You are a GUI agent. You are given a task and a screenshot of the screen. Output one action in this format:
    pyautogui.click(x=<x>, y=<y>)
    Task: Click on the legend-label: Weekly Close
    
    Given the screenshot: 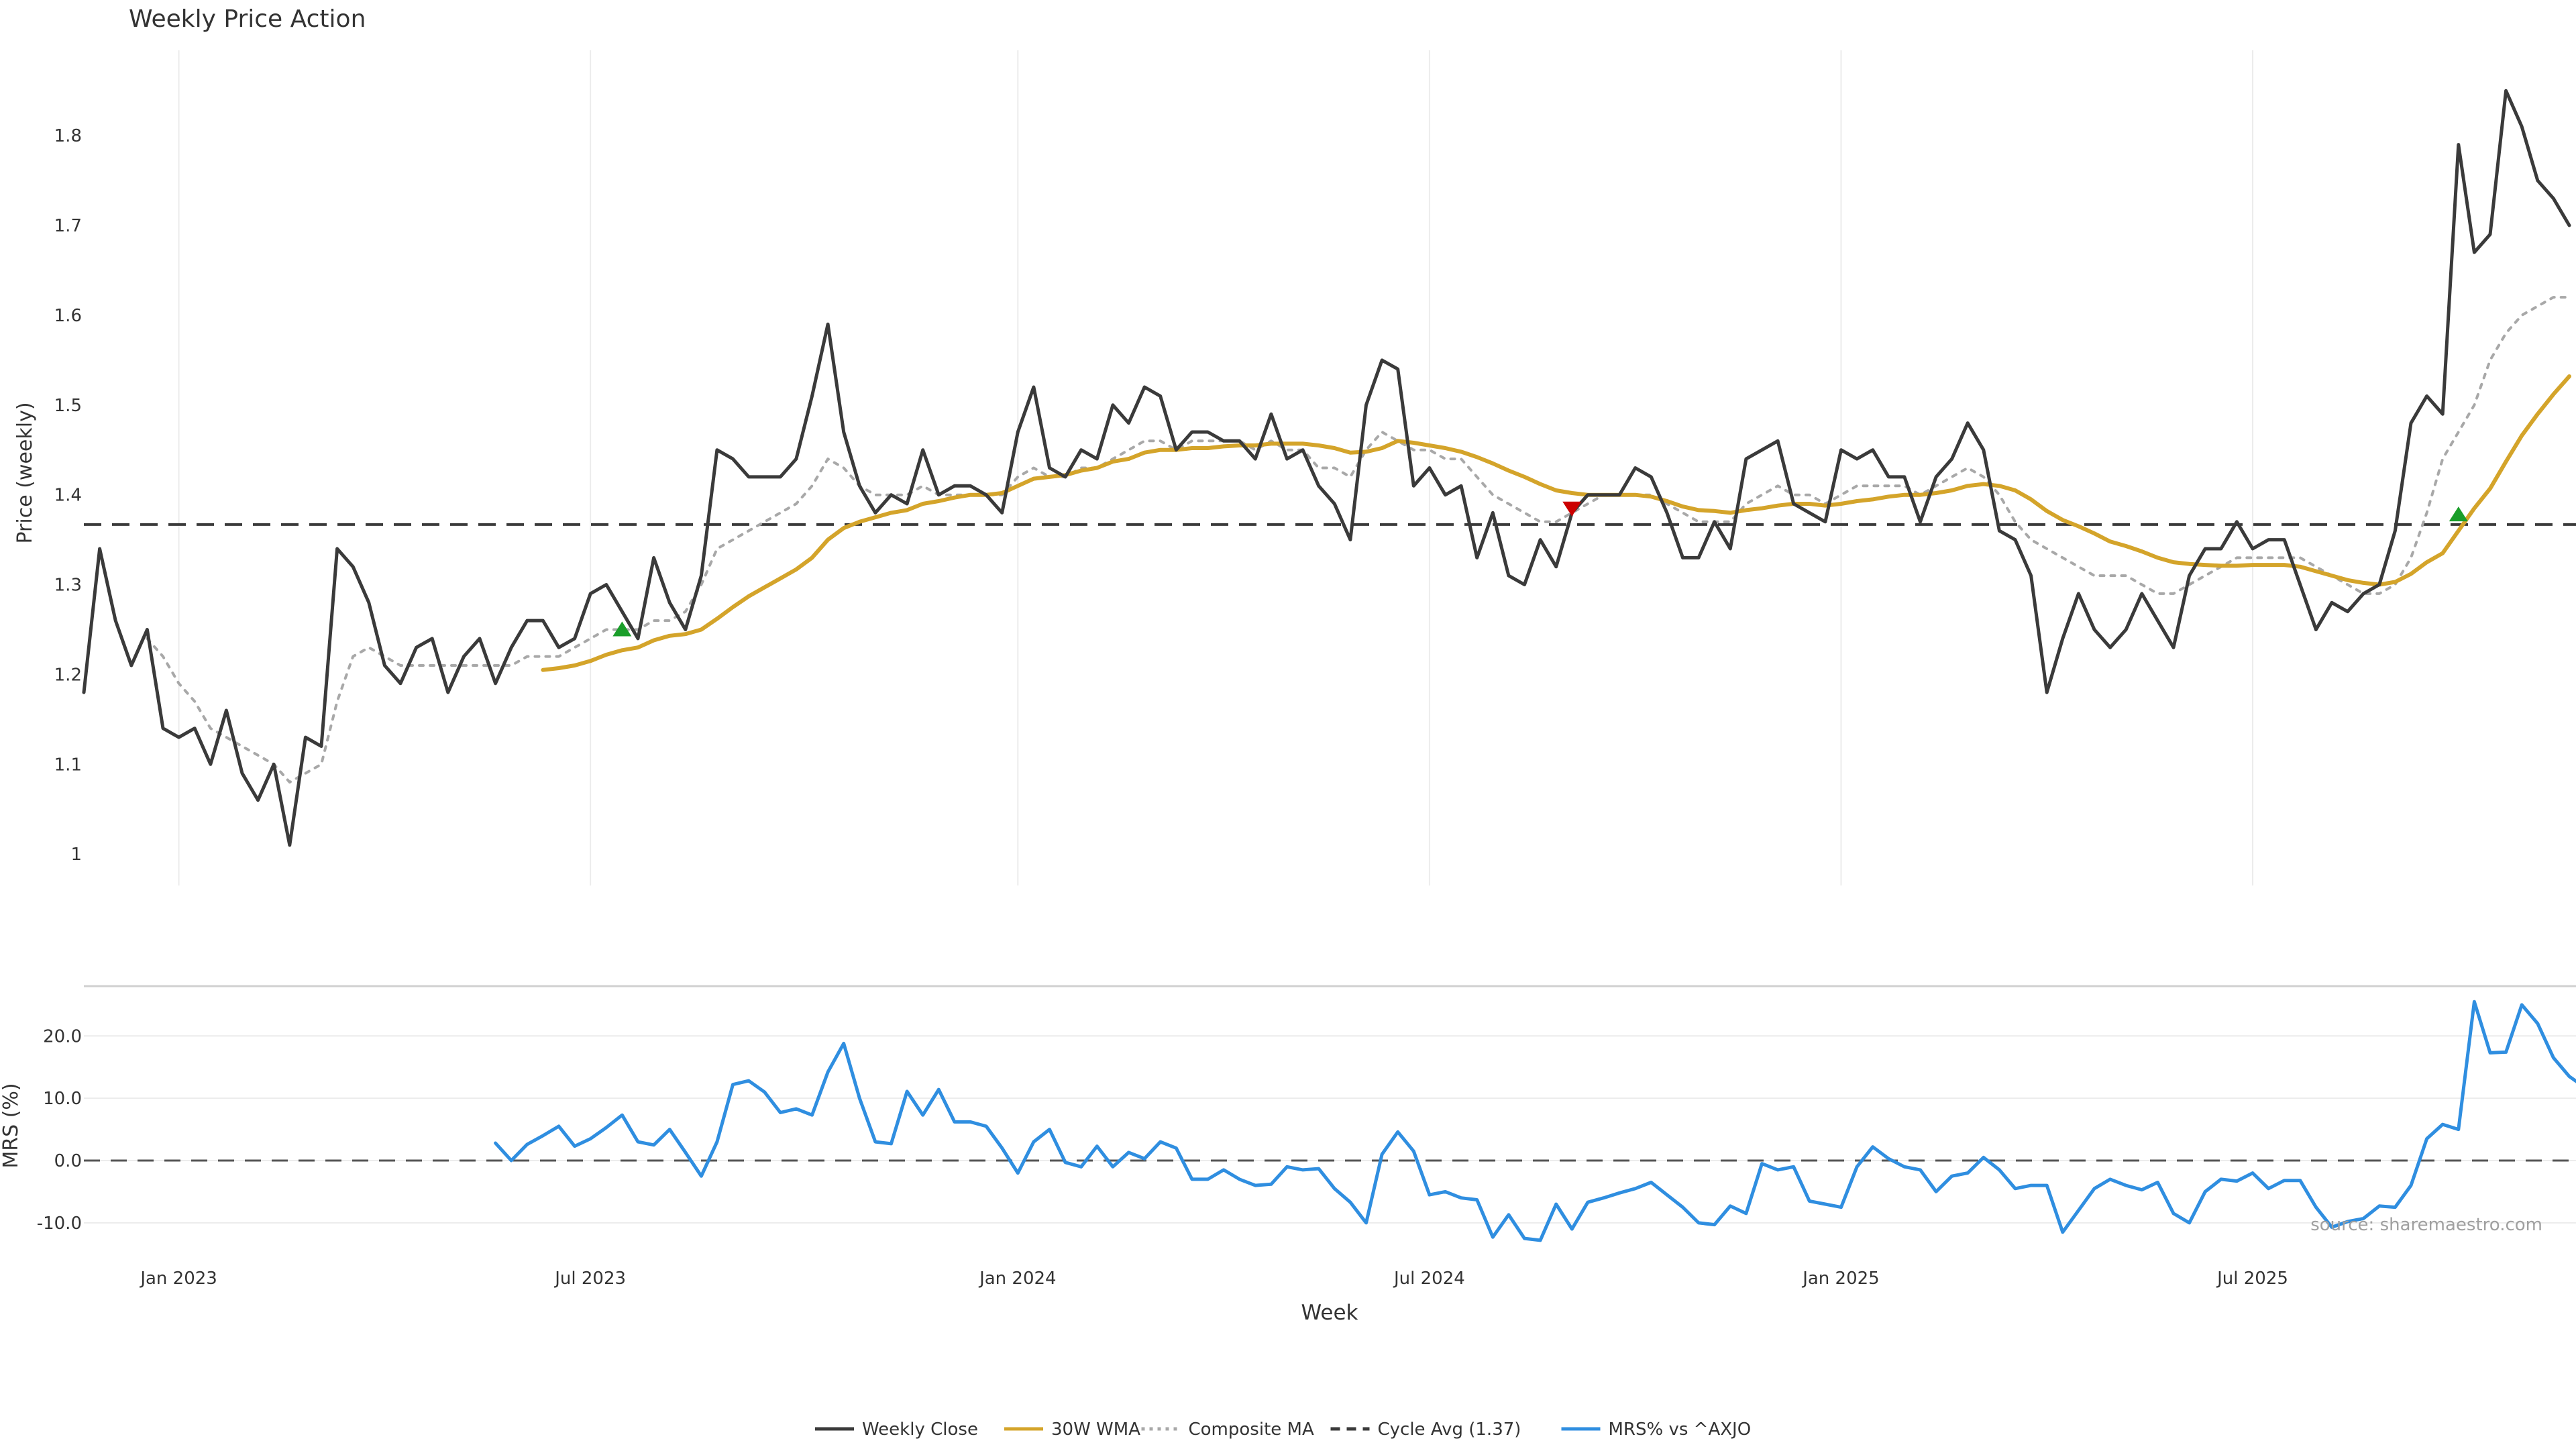 What is the action you would take?
    pyautogui.click(x=920, y=1429)
    